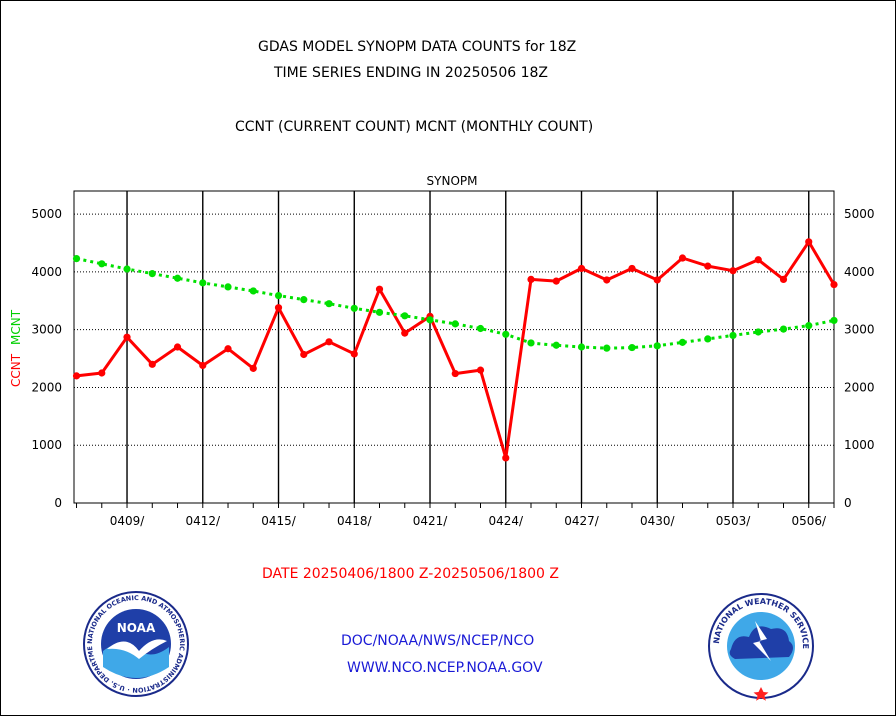 The image size is (896, 716). I want to click on x-tick-label: 0421/, so click(431, 521).